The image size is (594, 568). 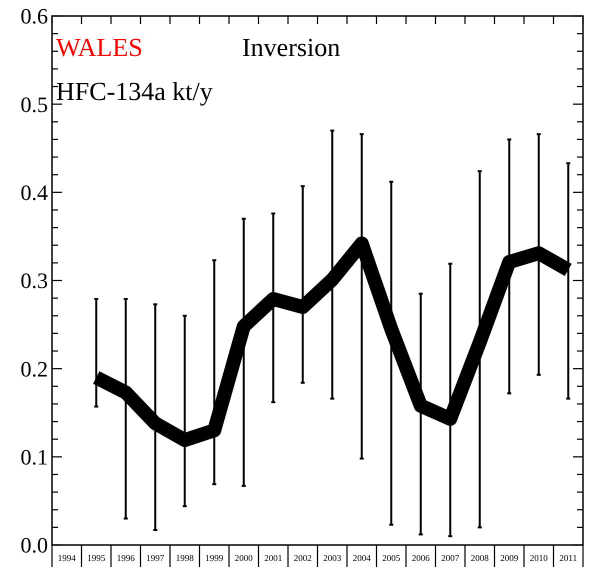 I want to click on x-tick-label: 2001, so click(x=273, y=558).